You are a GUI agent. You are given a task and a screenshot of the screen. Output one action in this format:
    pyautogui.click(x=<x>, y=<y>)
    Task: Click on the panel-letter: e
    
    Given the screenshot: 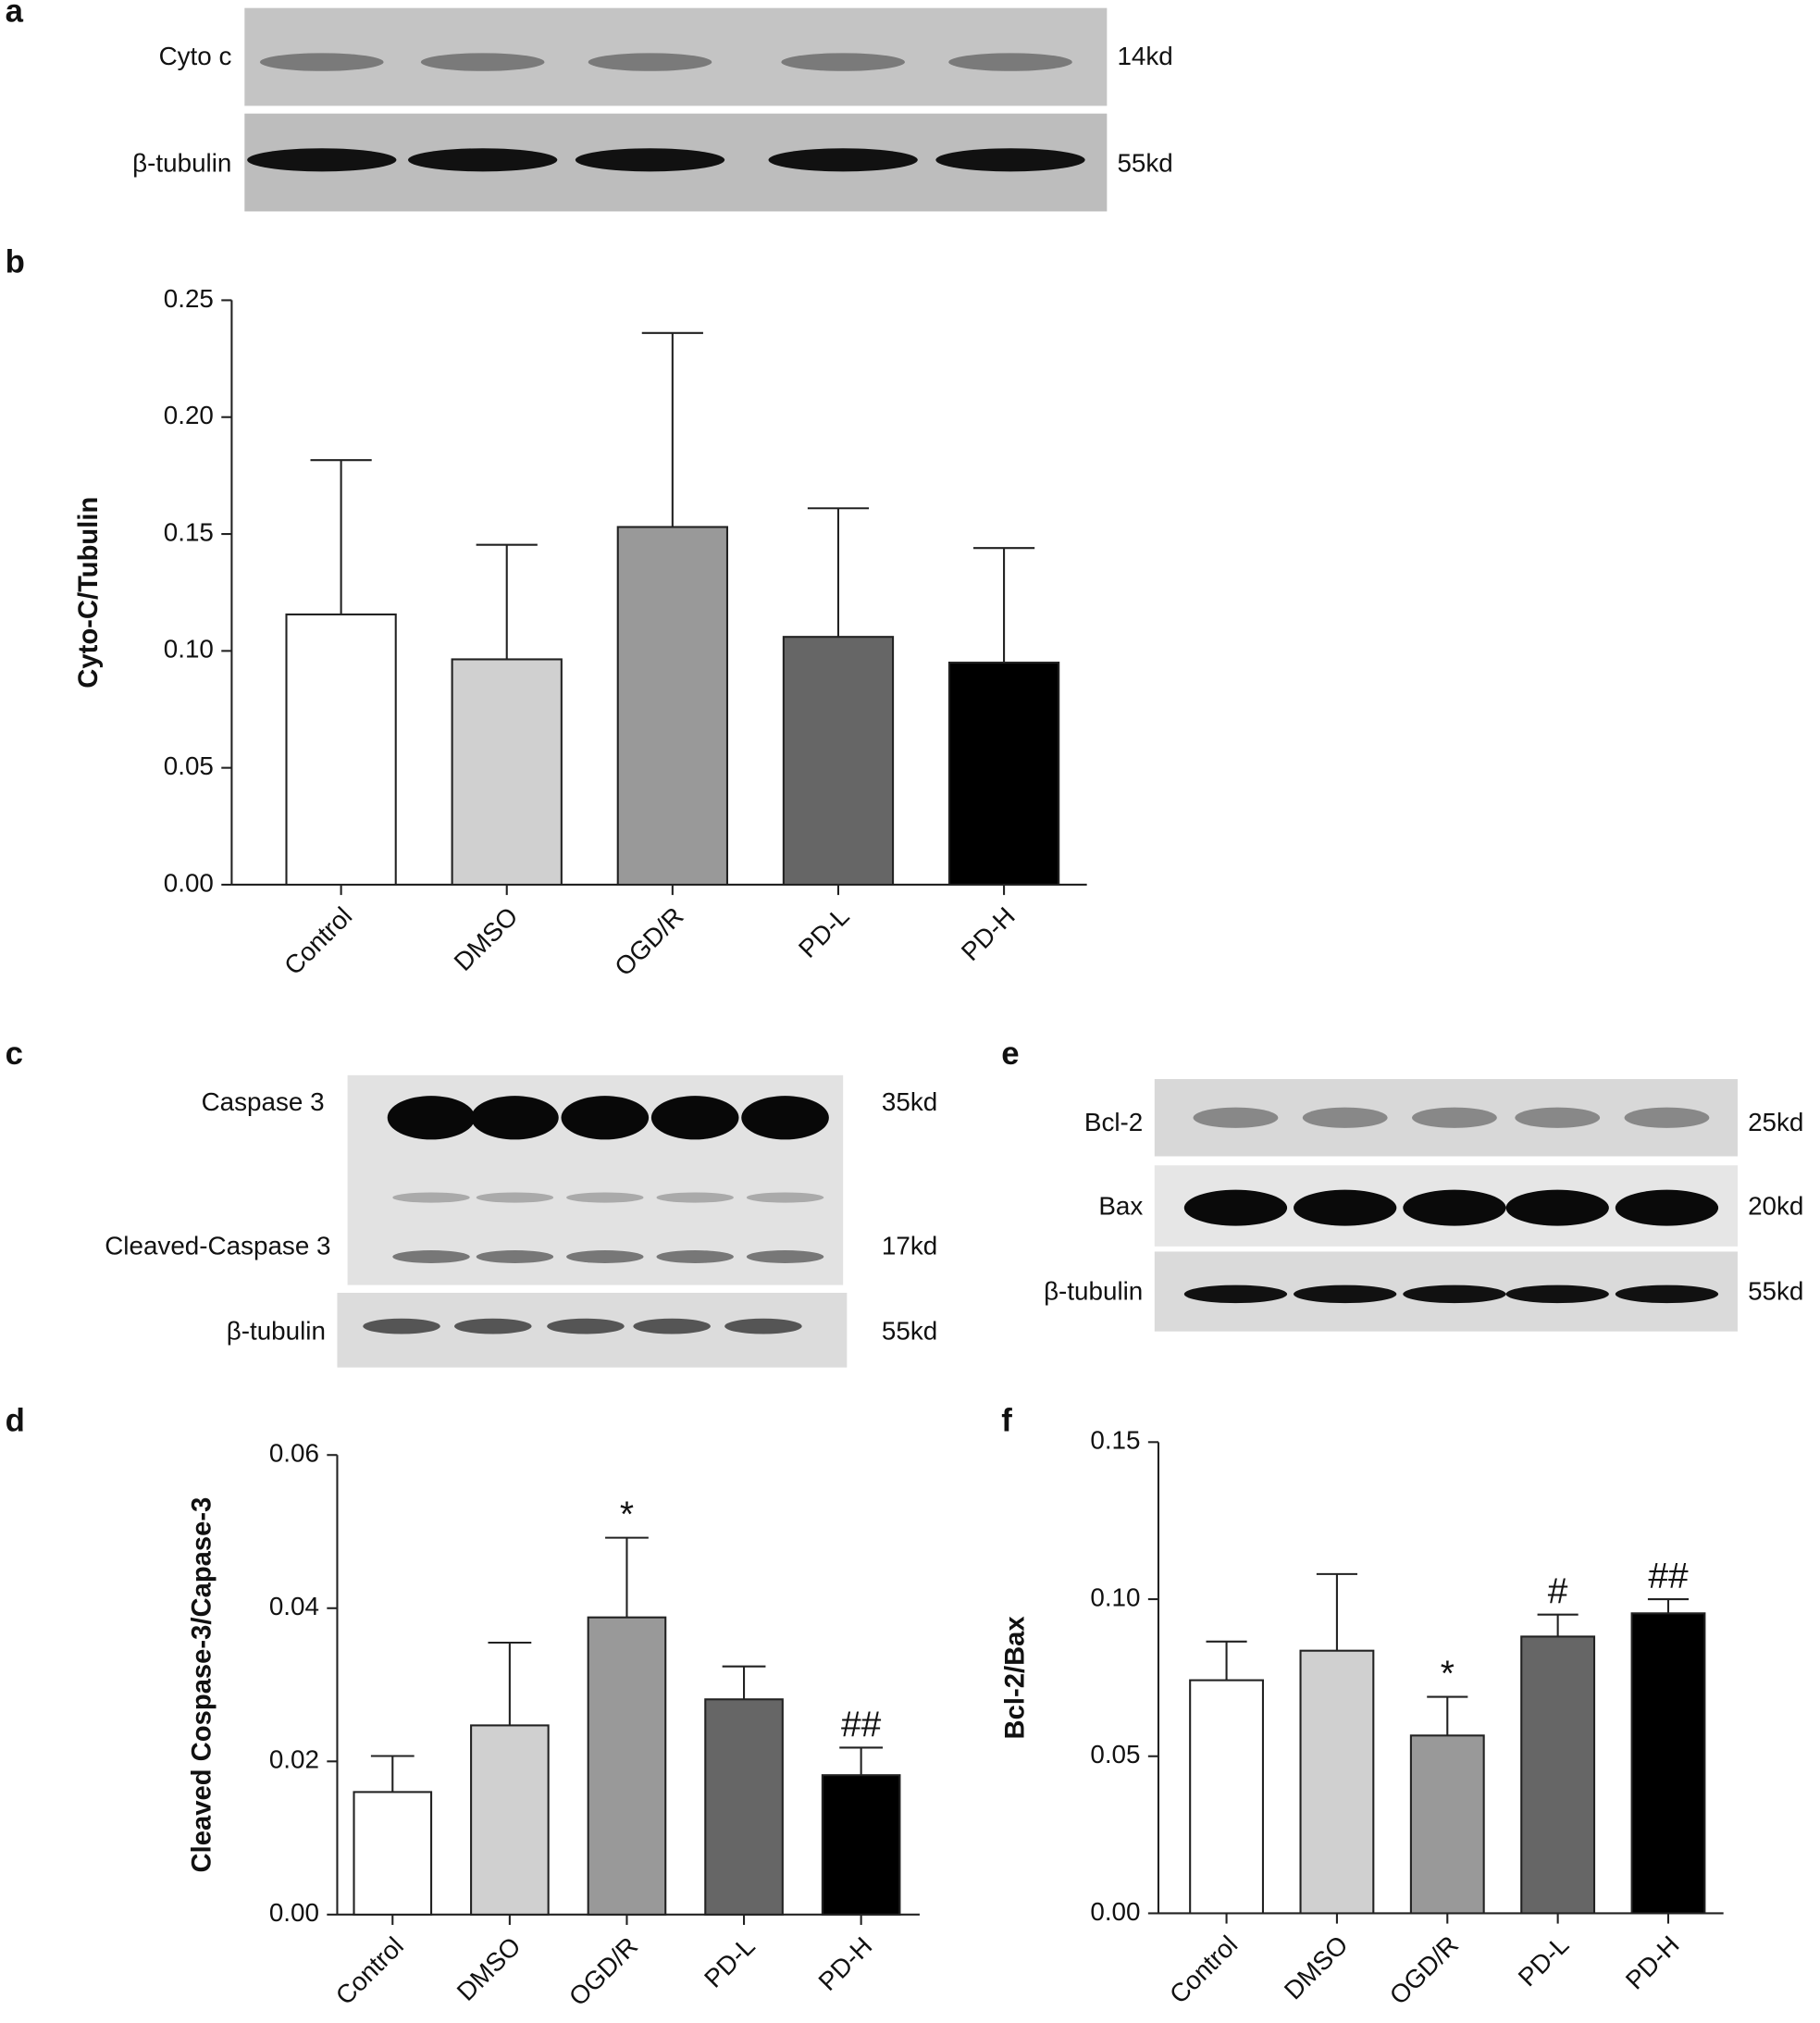 What is the action you would take?
    pyautogui.click(x=1010, y=1054)
    